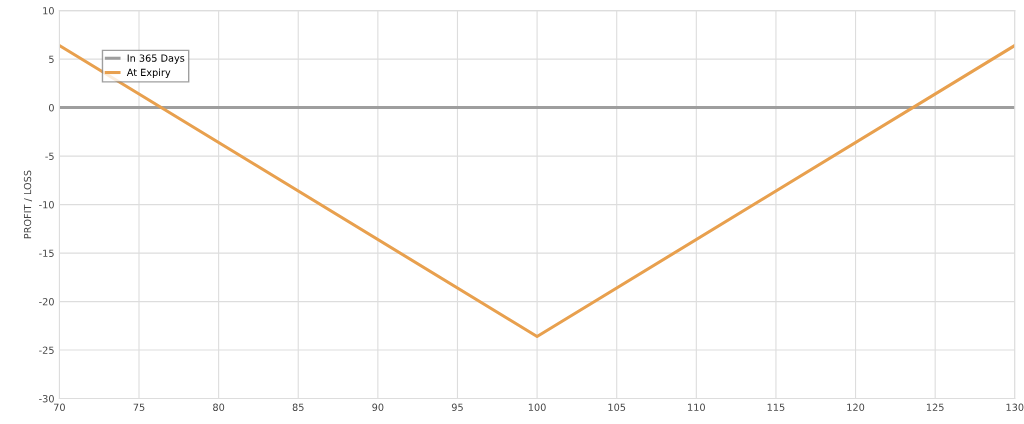 The height and width of the screenshot is (424, 1024). I want to click on x-tick-label: 85, so click(298, 407).